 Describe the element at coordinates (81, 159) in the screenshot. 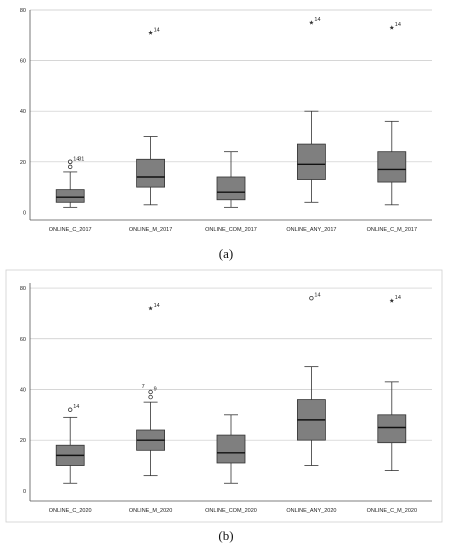

I see `outlier-label: 31` at that location.